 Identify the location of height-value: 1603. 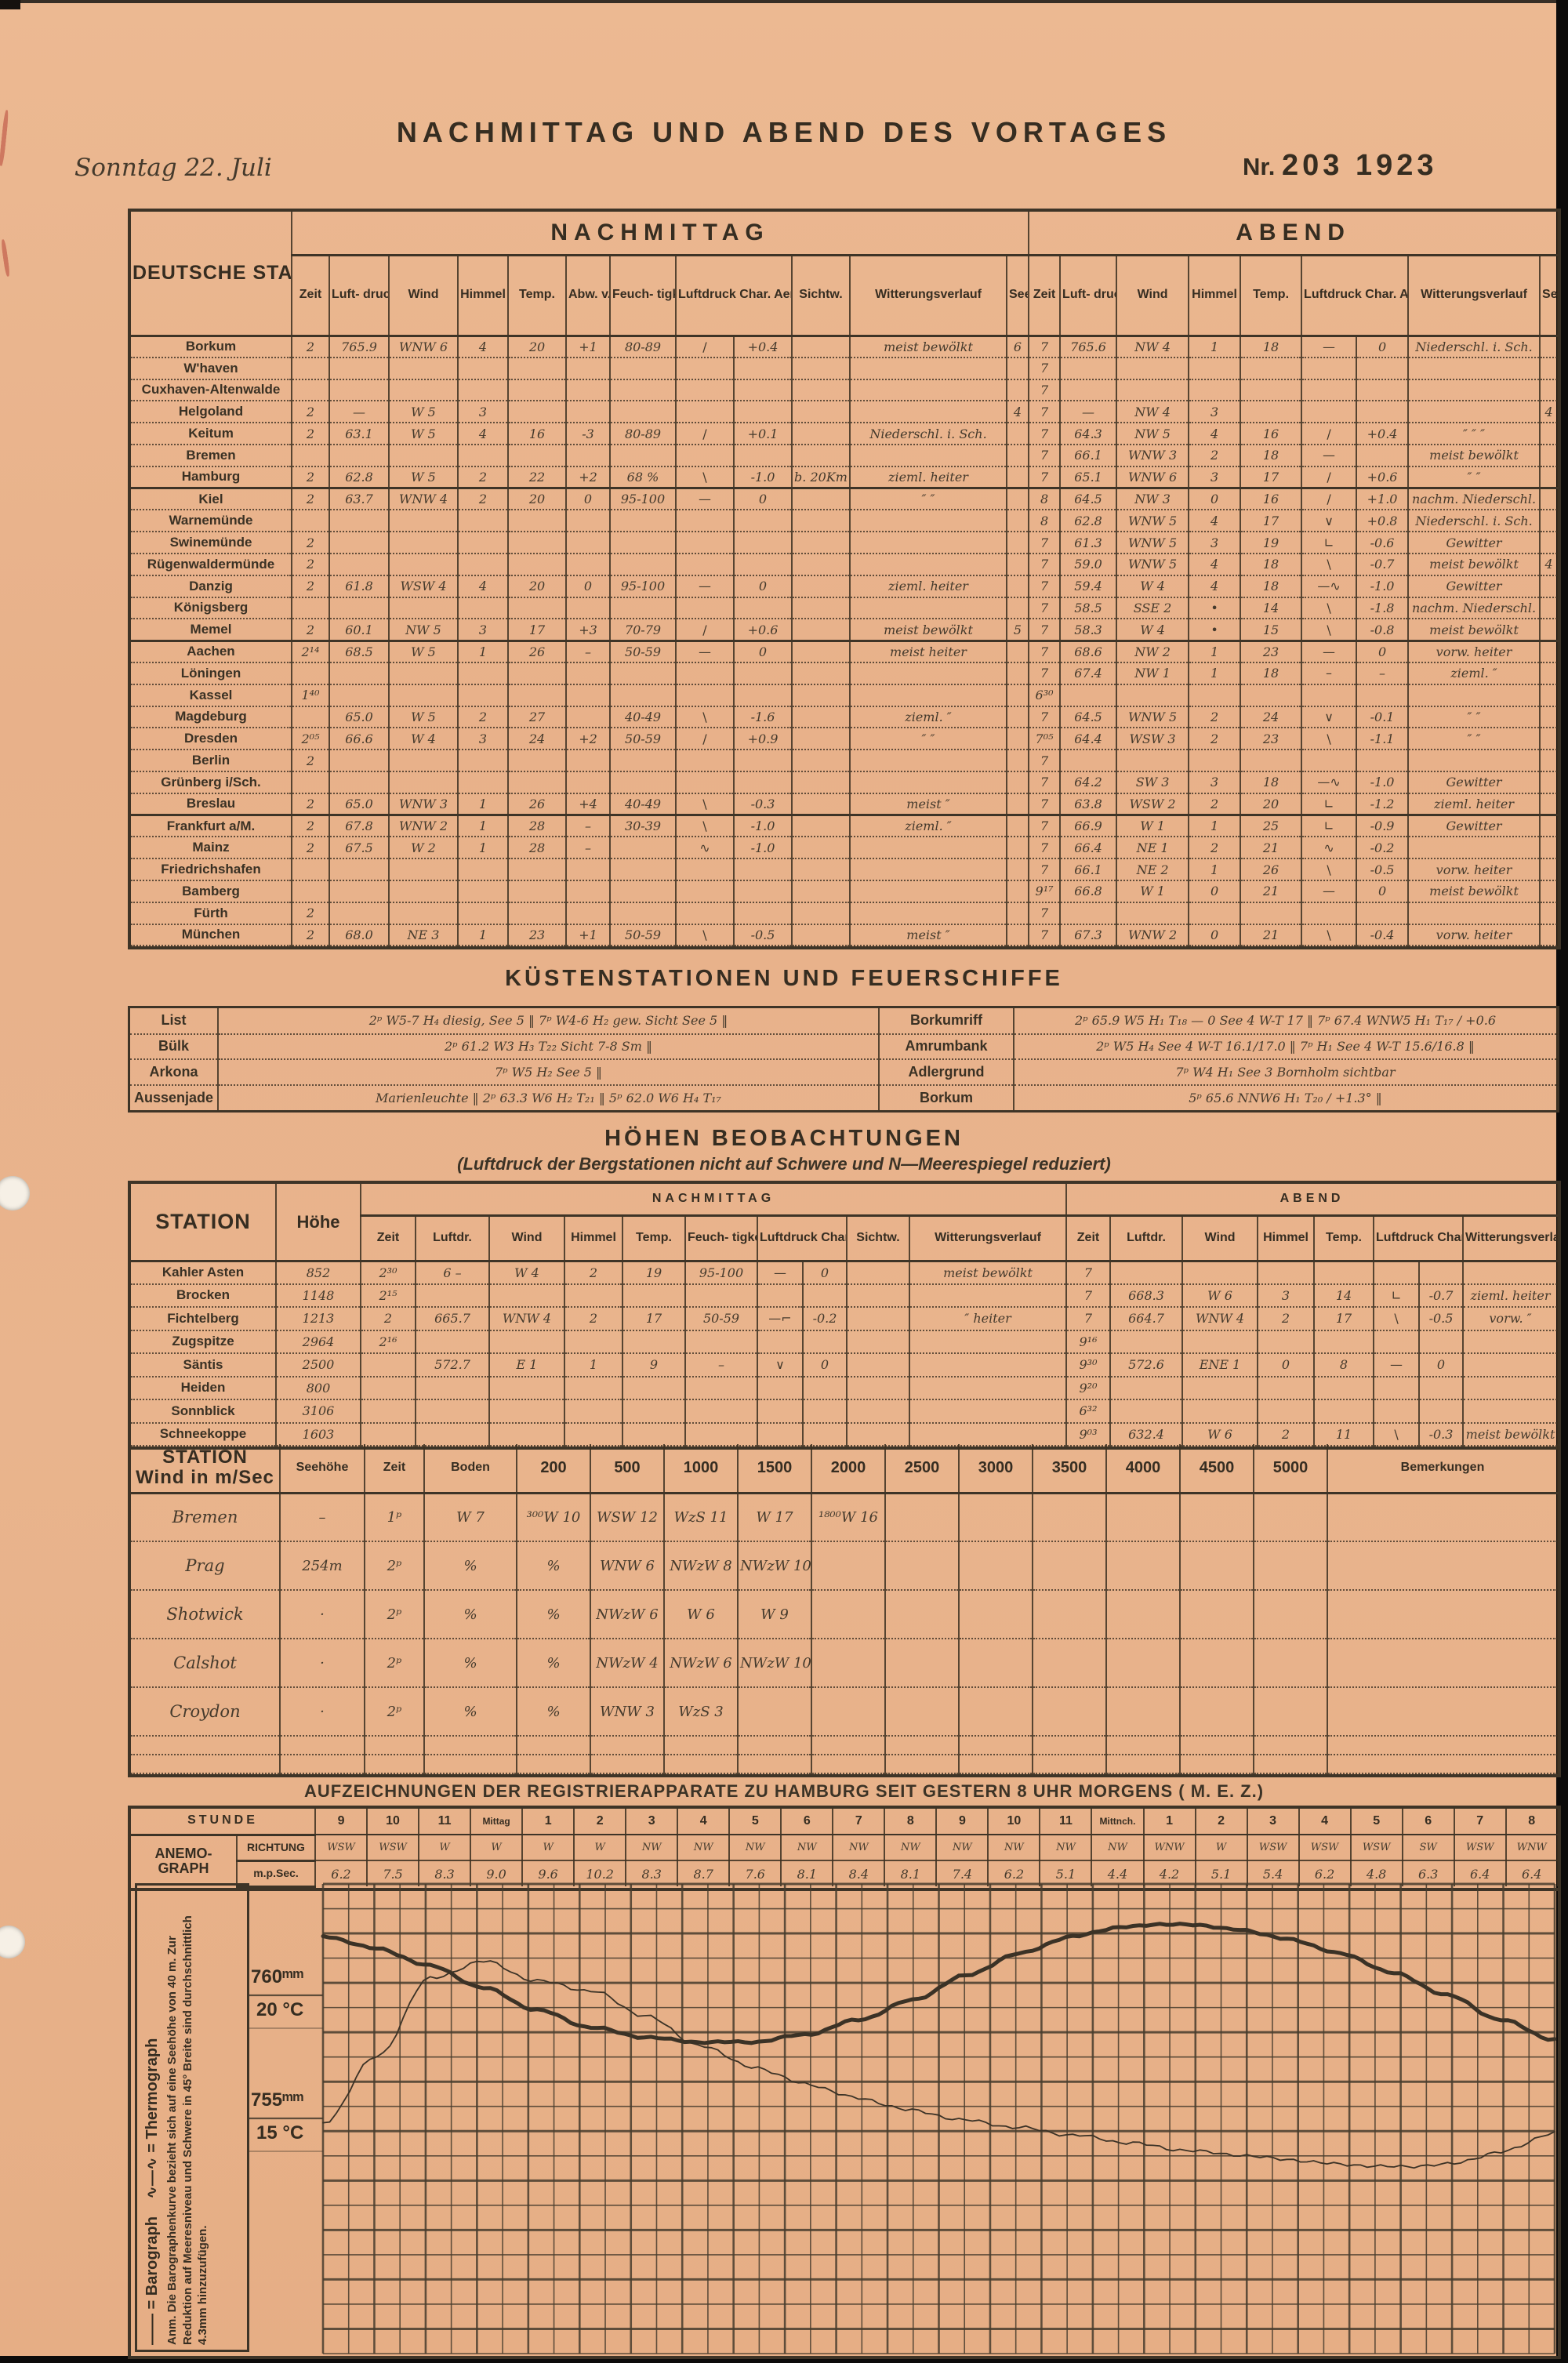
(318, 1434).